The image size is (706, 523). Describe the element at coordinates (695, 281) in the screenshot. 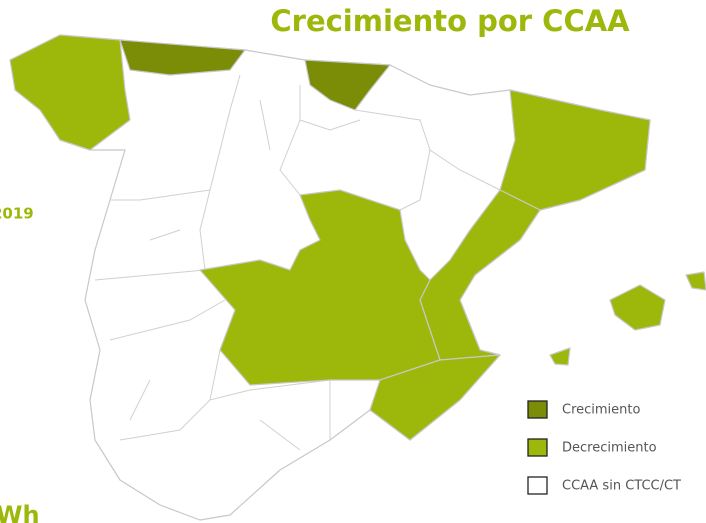

I see `menorca` at that location.